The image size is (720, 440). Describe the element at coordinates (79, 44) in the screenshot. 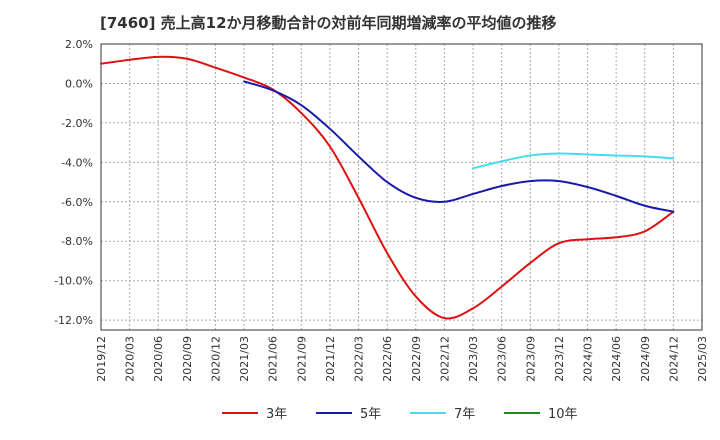

I see `y-tick-label: 2.0%` at that location.